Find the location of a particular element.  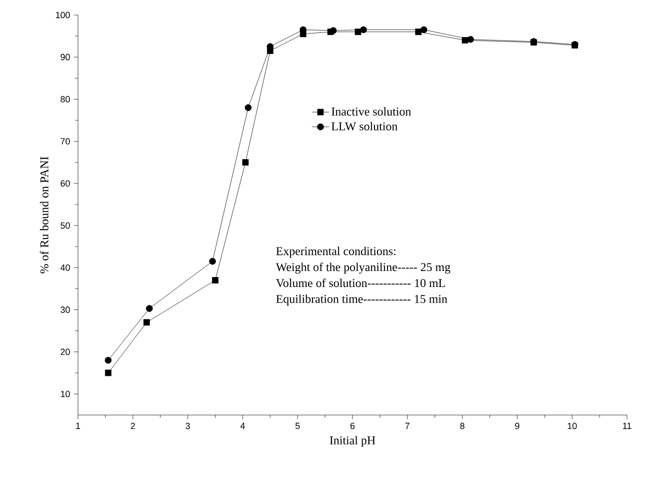

x-tick-label: 4 is located at coordinates (242, 425).